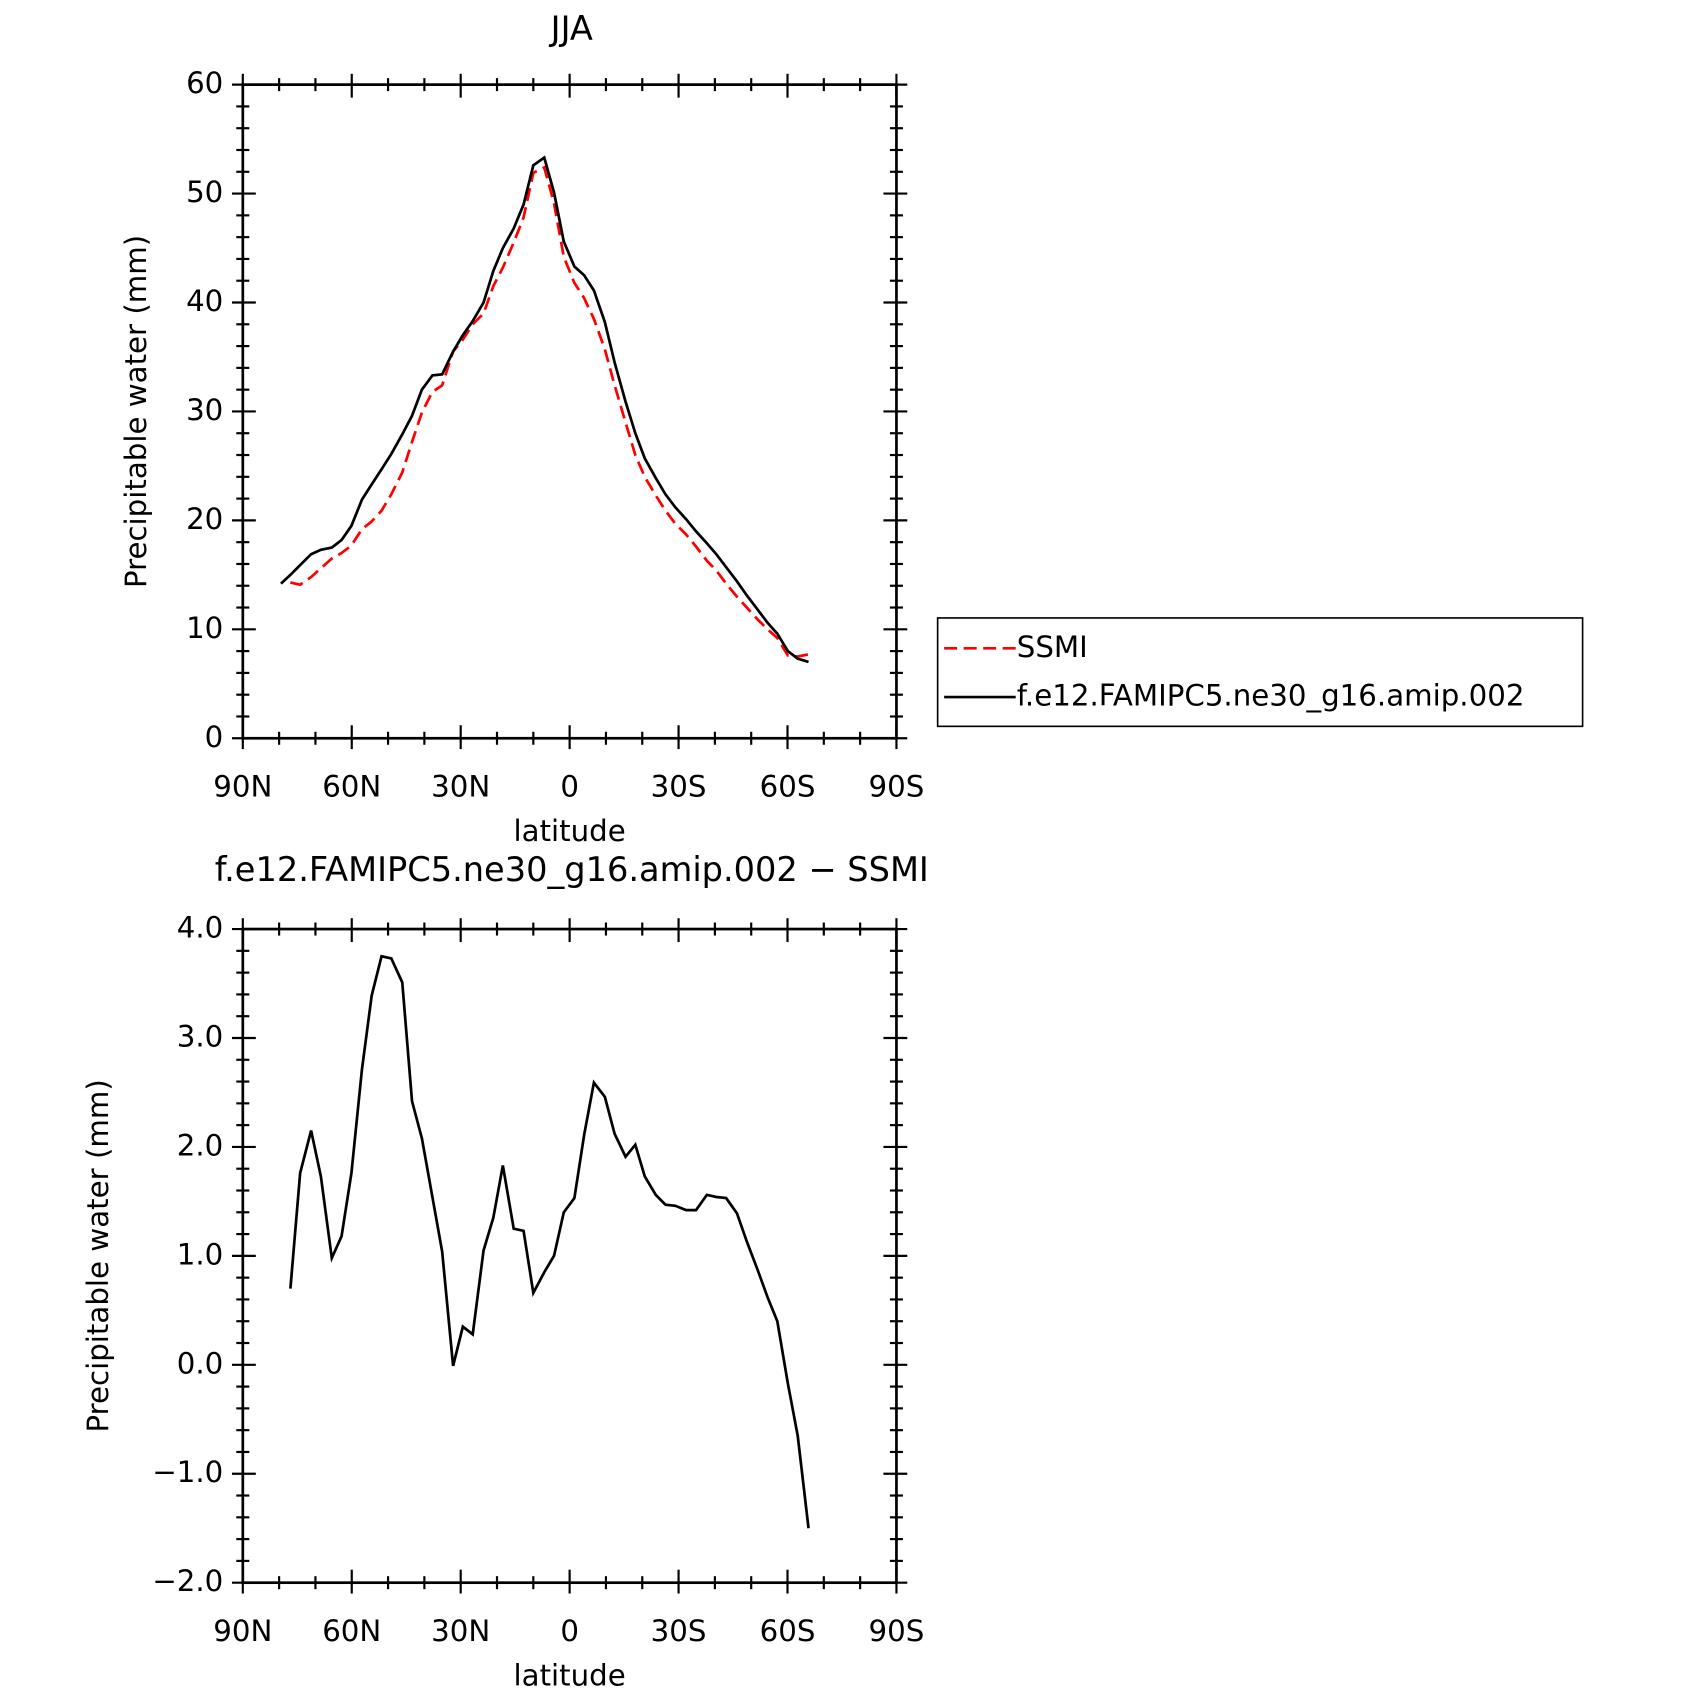  What do you see at coordinates (187, 1472) in the screenshot?
I see `y-tick-label: −1.0` at bounding box center [187, 1472].